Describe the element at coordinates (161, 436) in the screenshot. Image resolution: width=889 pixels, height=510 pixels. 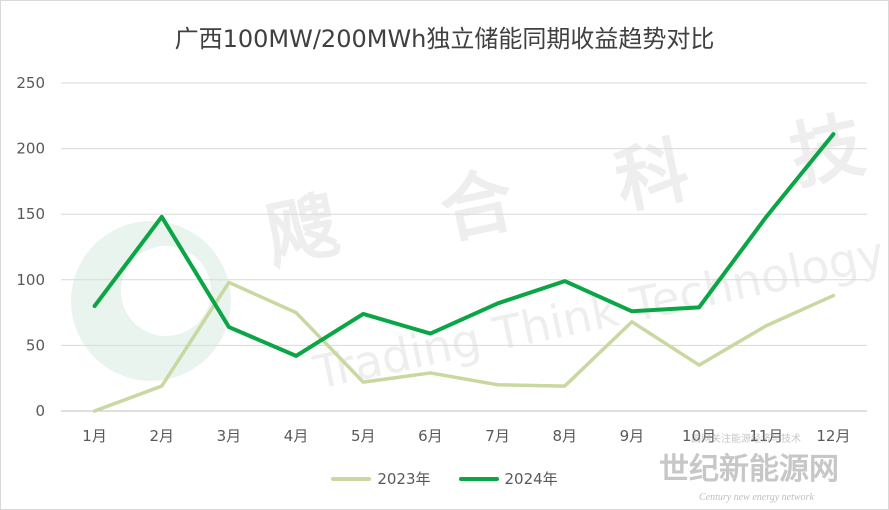
I see `x-tick-label: 2月` at that location.